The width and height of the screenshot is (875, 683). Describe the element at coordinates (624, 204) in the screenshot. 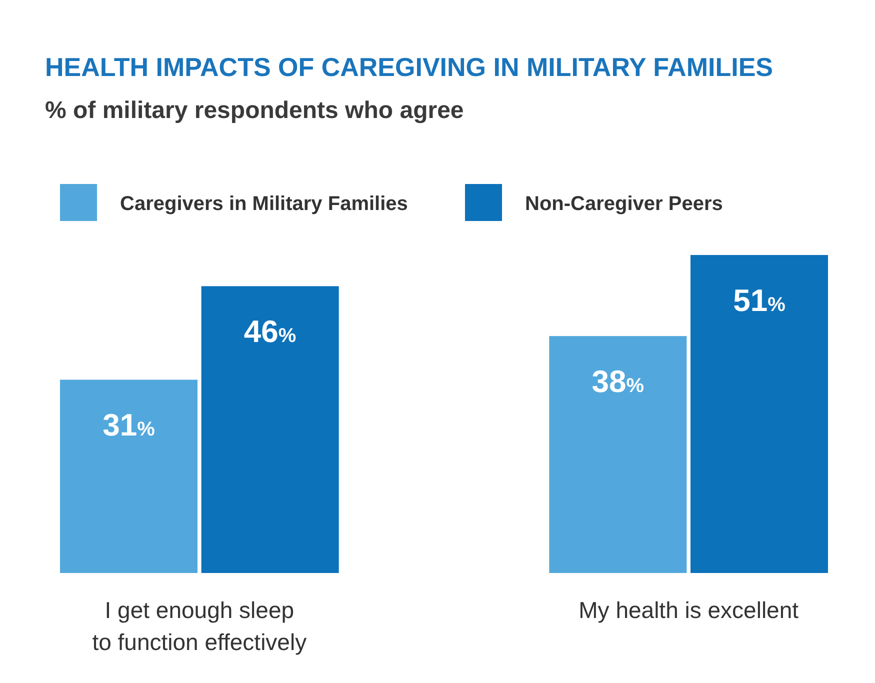

I see `legend-label: Non-Caregiver Peers` at that location.